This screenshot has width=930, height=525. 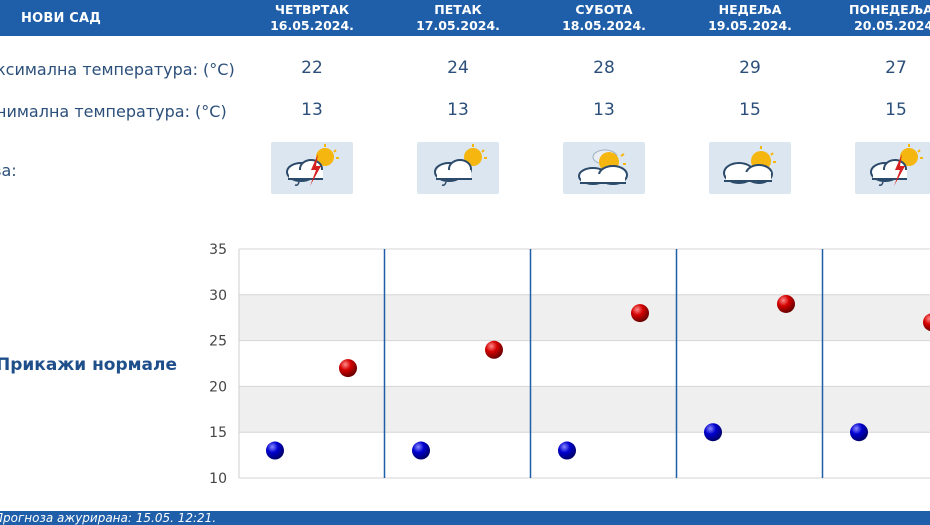 What do you see at coordinates (750, 9) in the screenshot?
I see `day-name: НЕДЕЉА` at bounding box center [750, 9].